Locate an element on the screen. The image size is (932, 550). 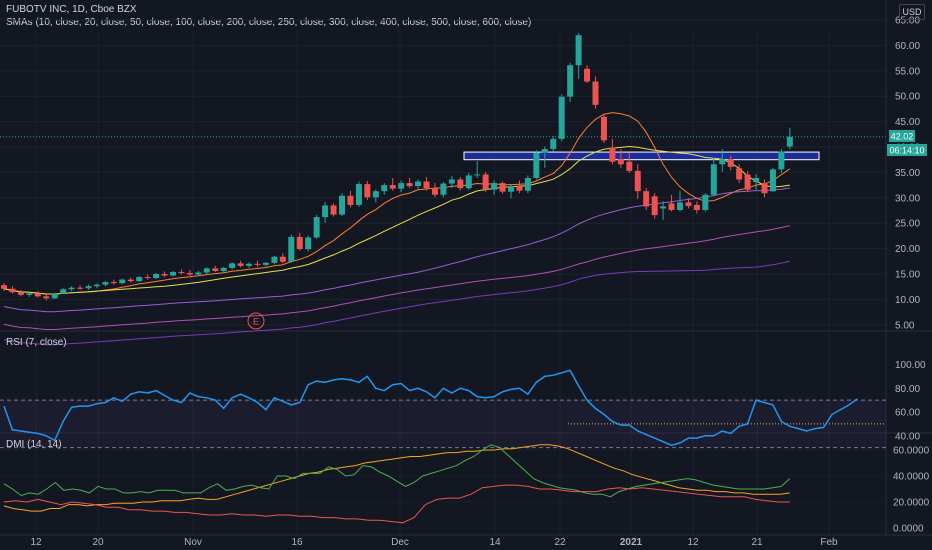
price-tick-label: 5.00 is located at coordinates (905, 325).